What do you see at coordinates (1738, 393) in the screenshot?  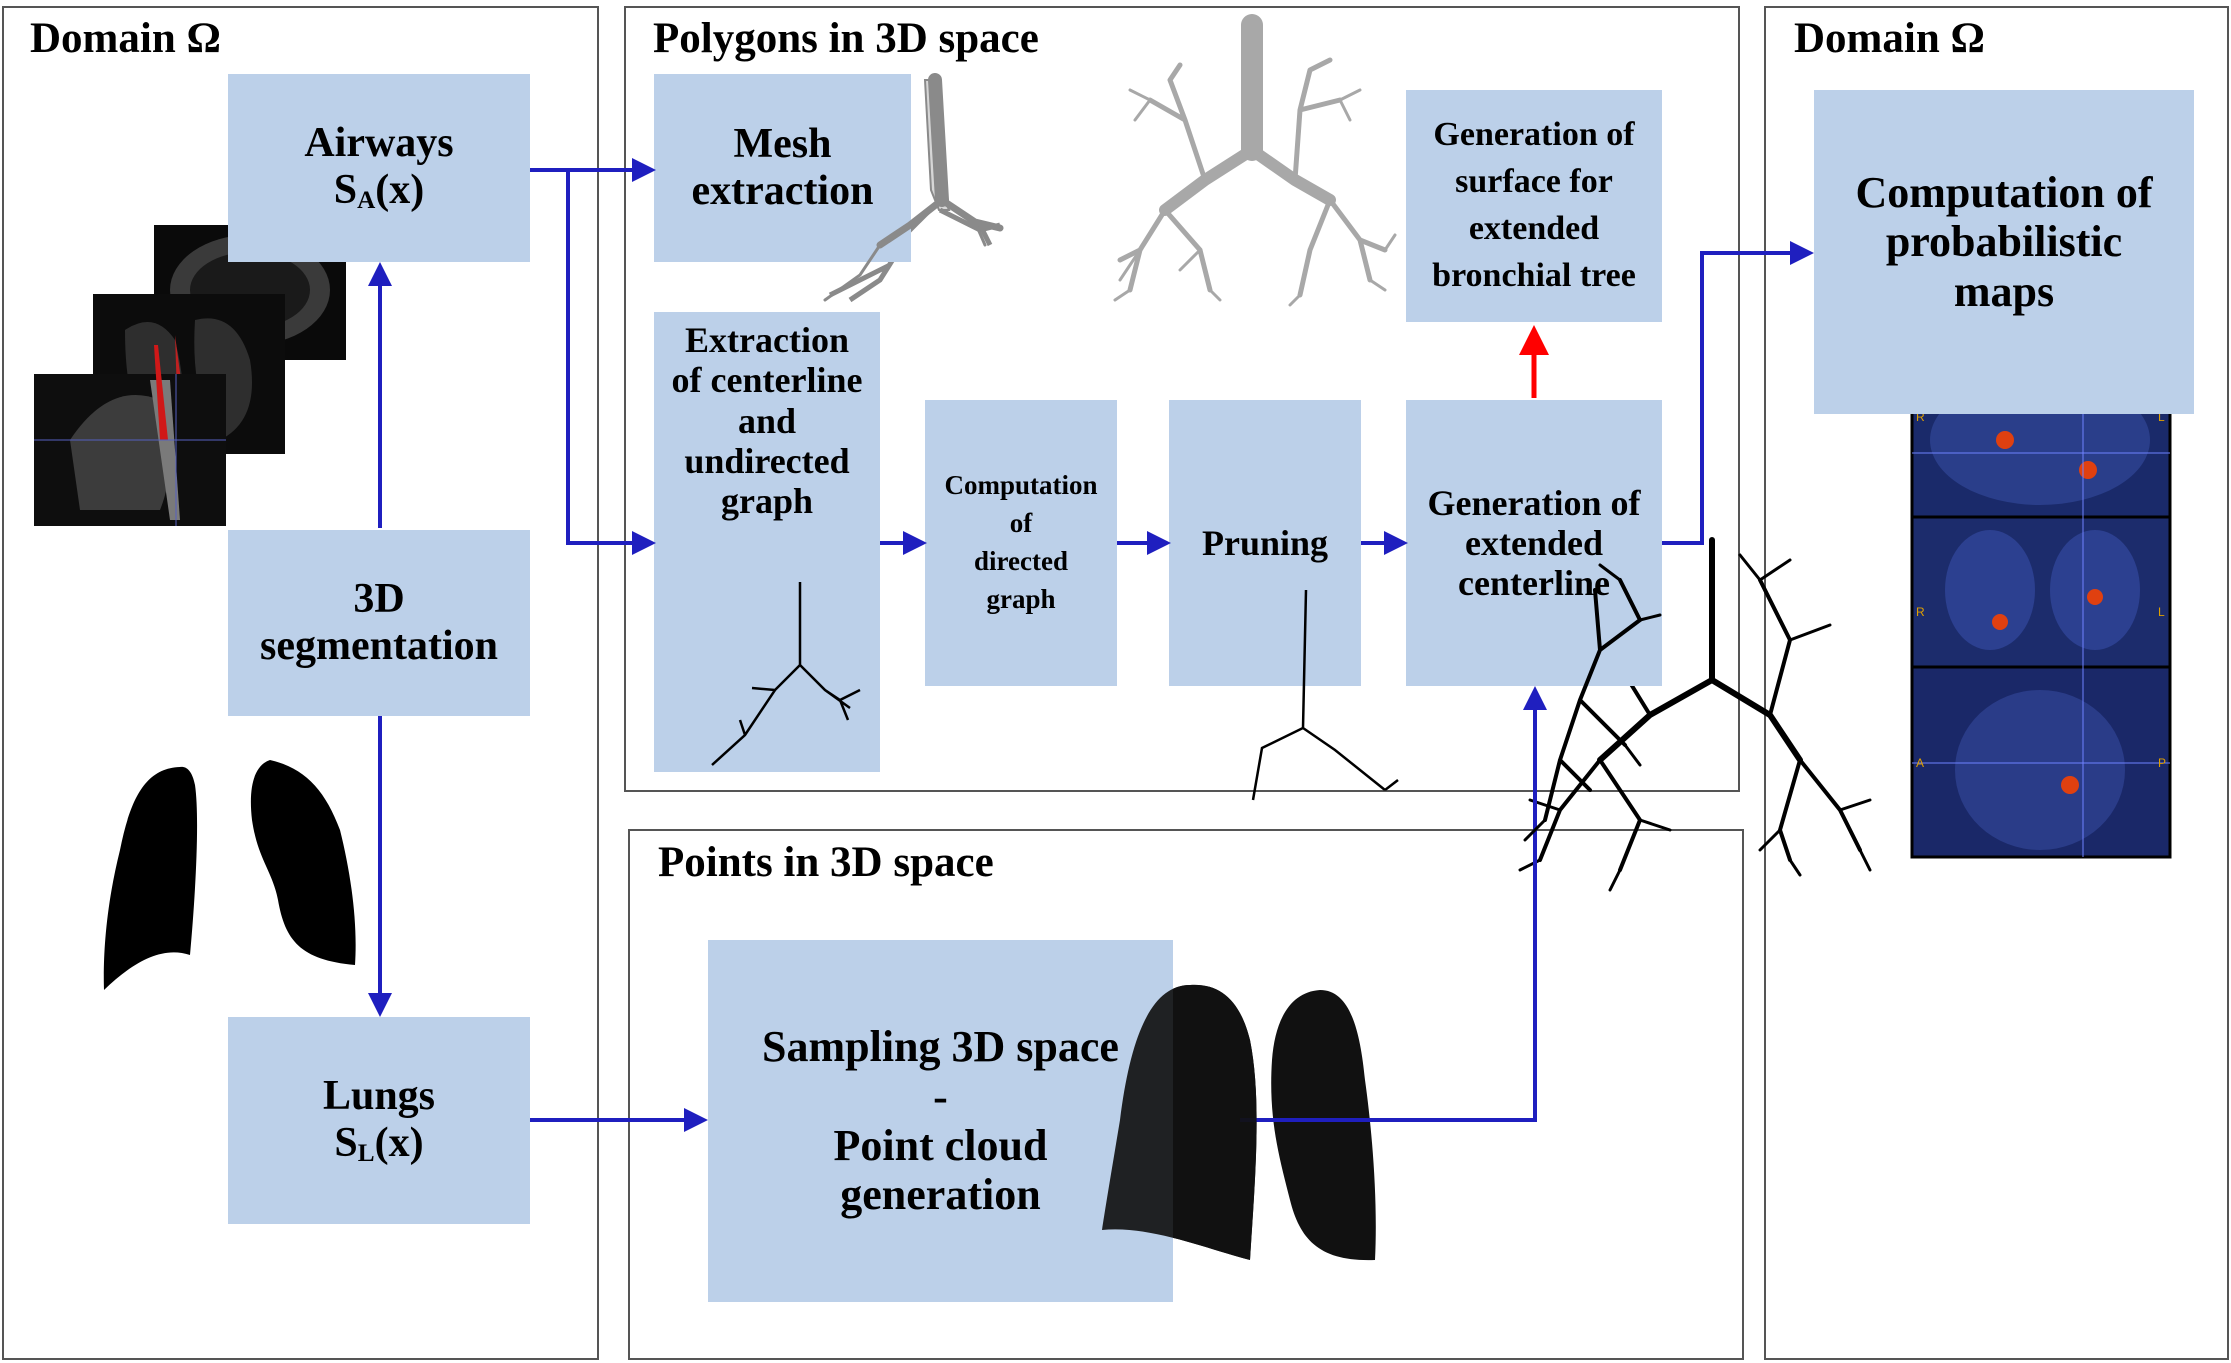 I see `arrow-extended-to-probabilistic` at bounding box center [1738, 393].